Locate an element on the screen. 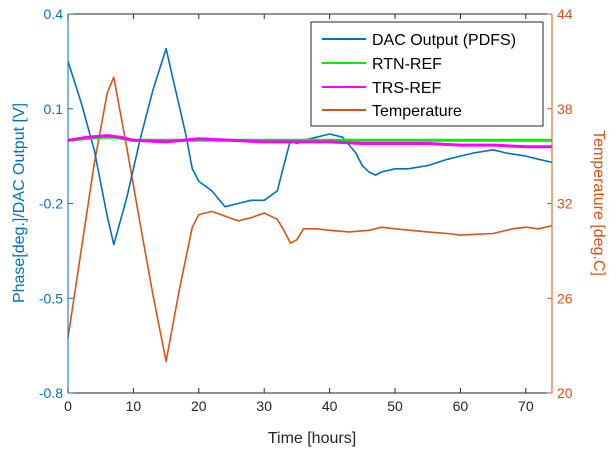 Image resolution: width=609 pixels, height=450 pixels. y-axis-left-label: Phase[deg.]/DAC Output [V] is located at coordinates (19, 203).